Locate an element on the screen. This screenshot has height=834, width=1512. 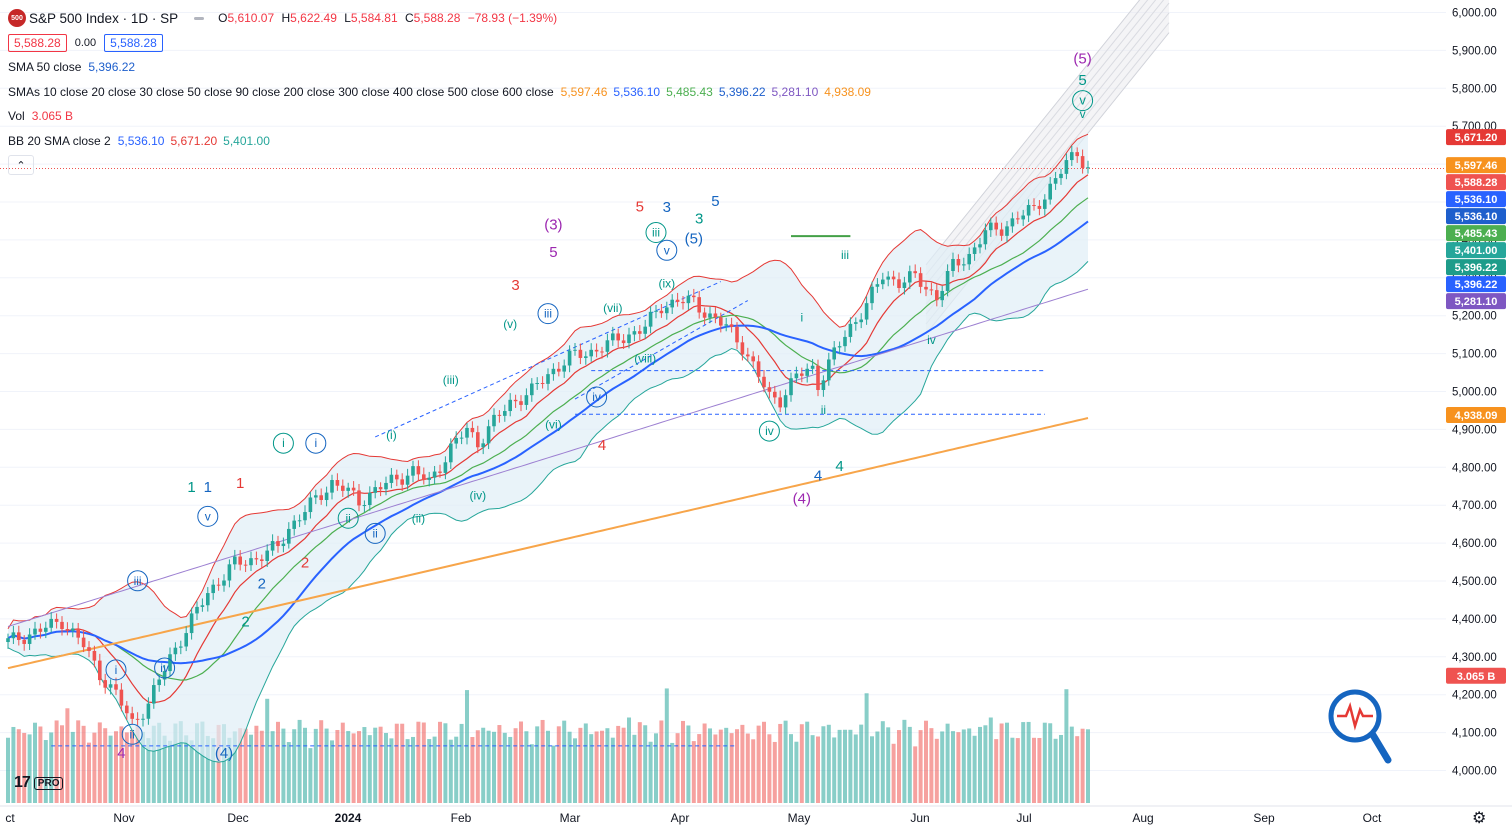
price-label-text: 5,536.10 is located at coordinates (1476, 200).